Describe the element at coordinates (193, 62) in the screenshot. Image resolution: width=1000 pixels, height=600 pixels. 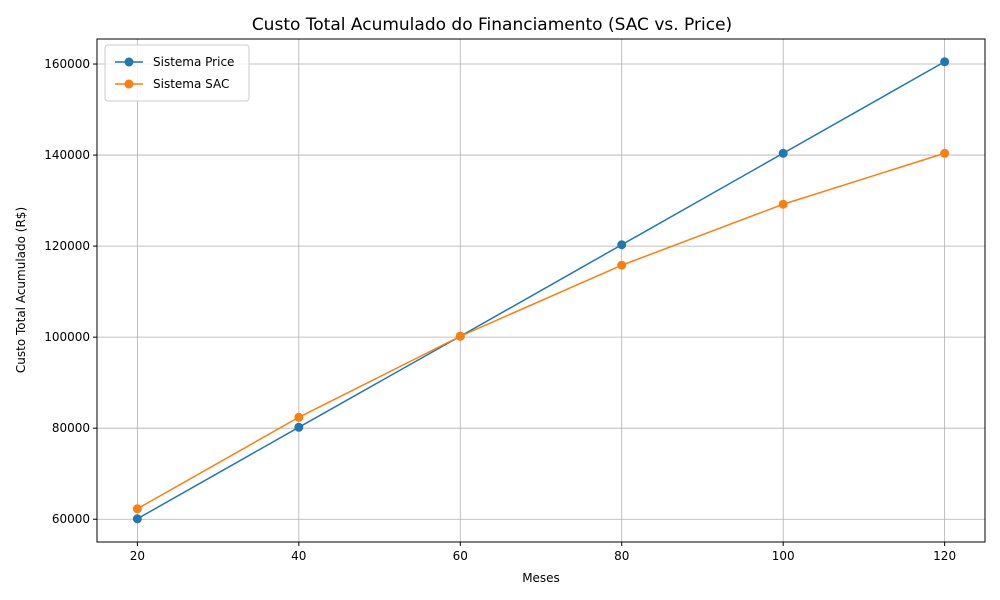
I see `legend-label: Sistema Price` at that location.